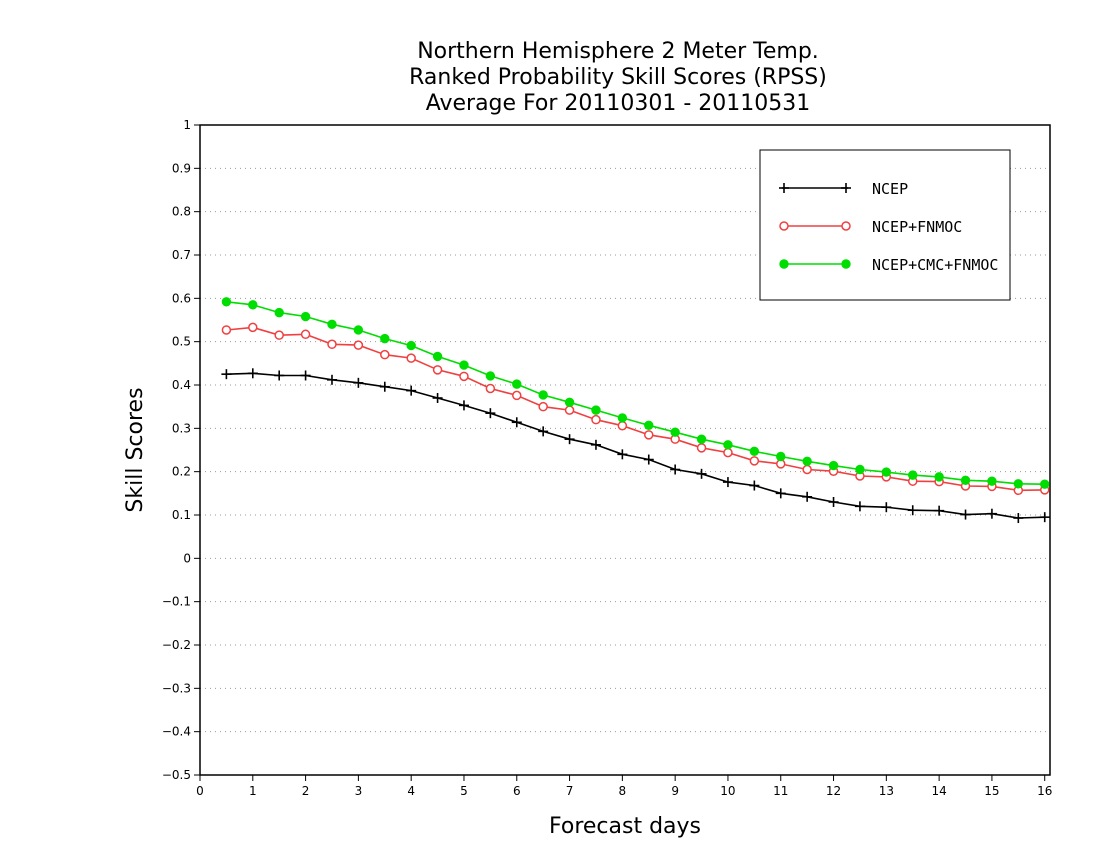 Image resolution: width=1100 pixels, height=850 pixels. What do you see at coordinates (176, 688) in the screenshot?
I see `y-tick-label: −0.3` at bounding box center [176, 688].